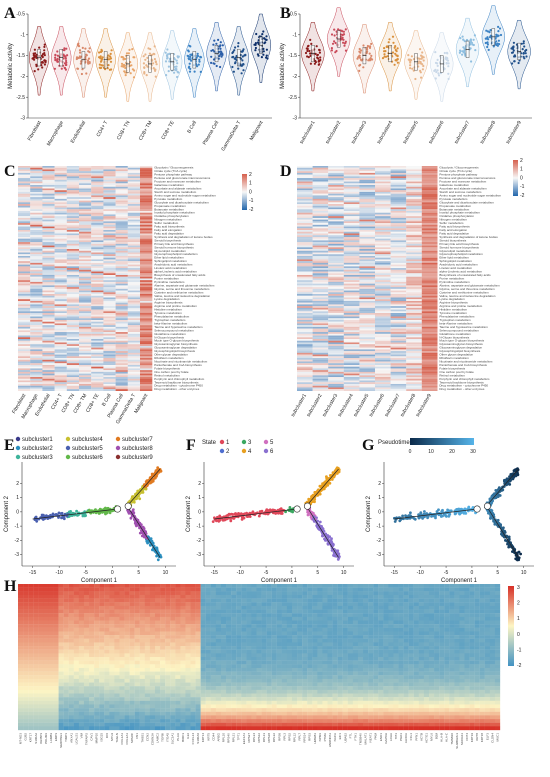 This screenshot has height=777, width=550. Describe the element at coordinates (20, 98) in the screenshot. I see `y-tick-label: -2.5` at that location.